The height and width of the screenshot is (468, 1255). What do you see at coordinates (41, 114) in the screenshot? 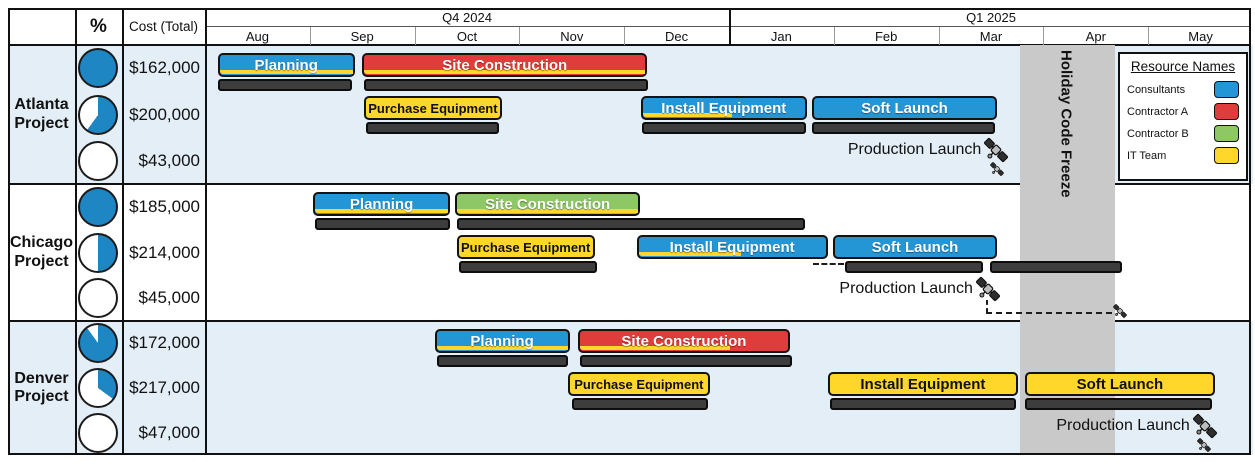
I see `project-name-atlanta: Atlanta Project` at bounding box center [41, 114].